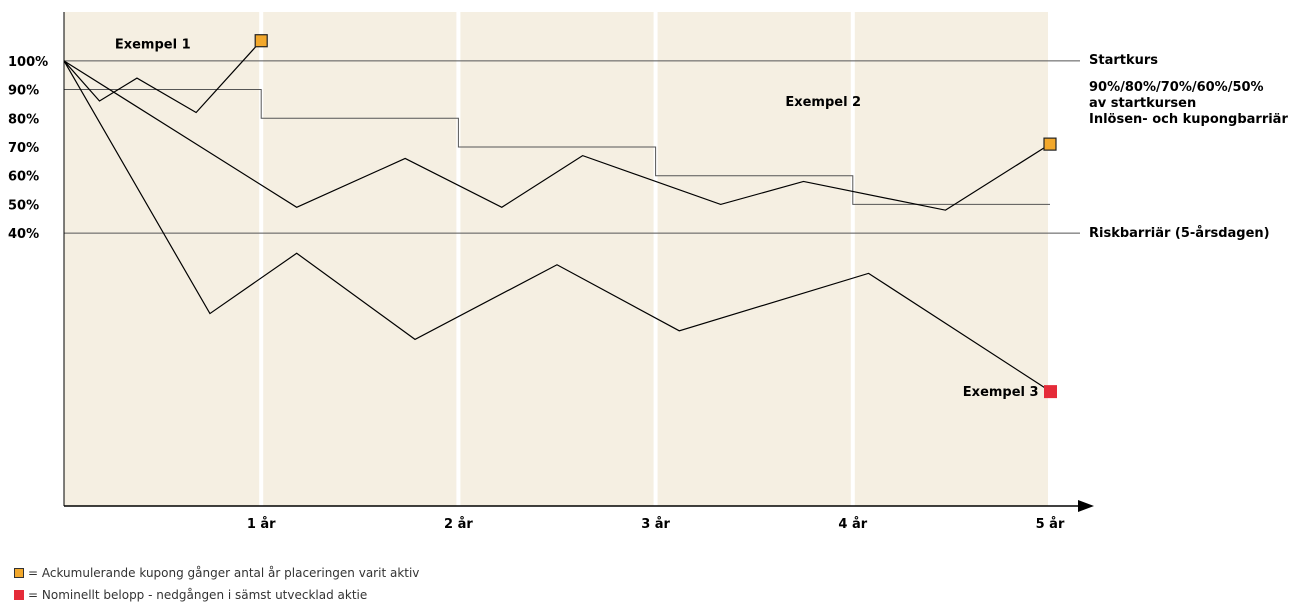 The width and height of the screenshot is (1291, 606). I want to click on red-square-icon, so click(19, 595).